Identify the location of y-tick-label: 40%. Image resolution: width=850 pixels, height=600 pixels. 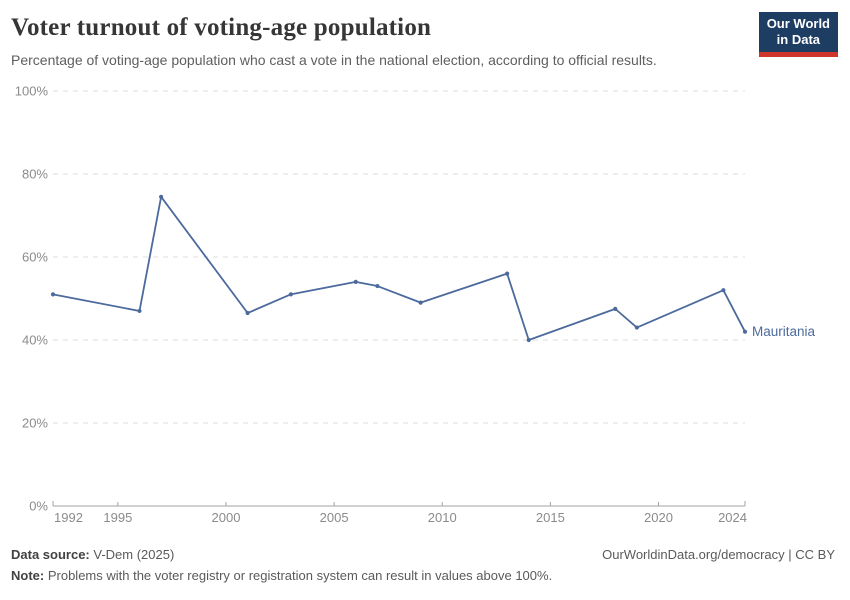
(35, 340).